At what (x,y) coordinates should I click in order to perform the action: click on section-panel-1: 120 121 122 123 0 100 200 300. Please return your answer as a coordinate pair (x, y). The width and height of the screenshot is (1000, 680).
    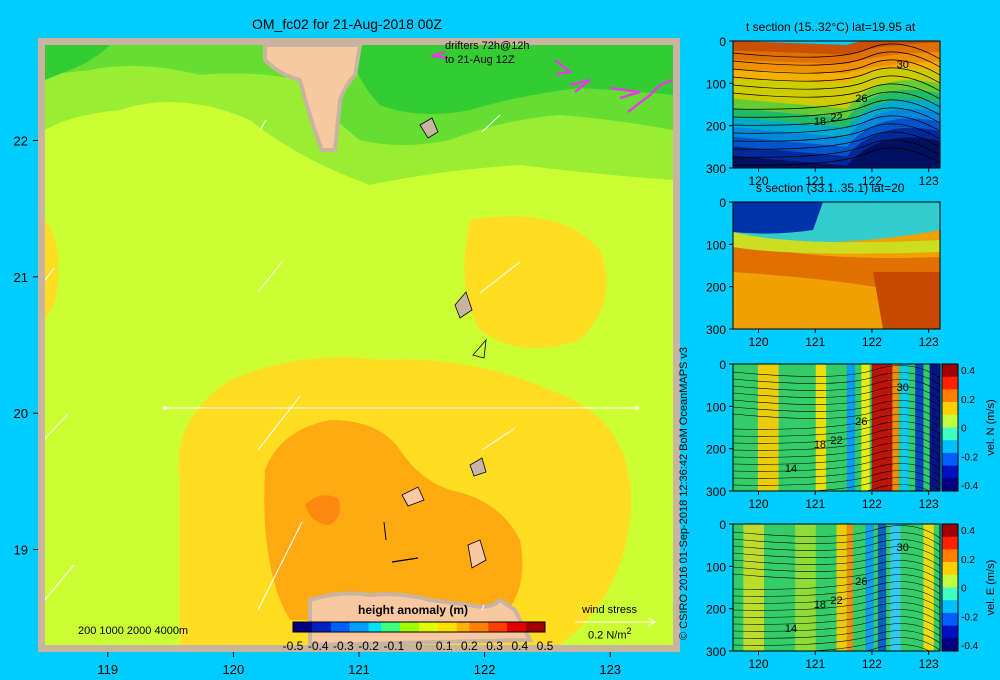
    Looking at the image, I should click on (823, 272).